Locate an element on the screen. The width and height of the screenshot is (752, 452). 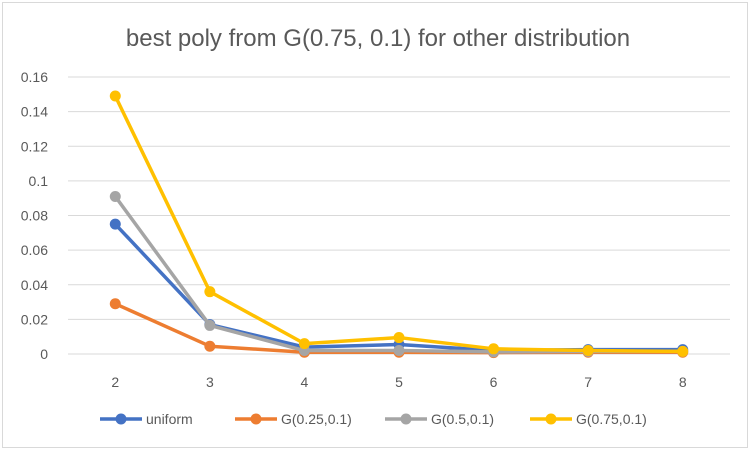
legend-label: uniform is located at coordinates (169, 419).